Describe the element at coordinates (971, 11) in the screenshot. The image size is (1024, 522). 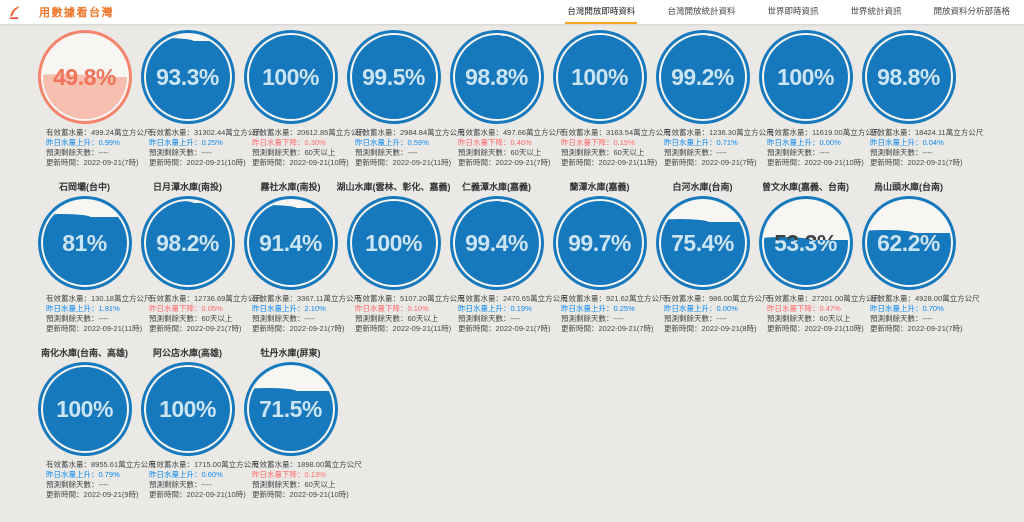
I see `nav-item-4: 開放資料分析部落格` at that location.